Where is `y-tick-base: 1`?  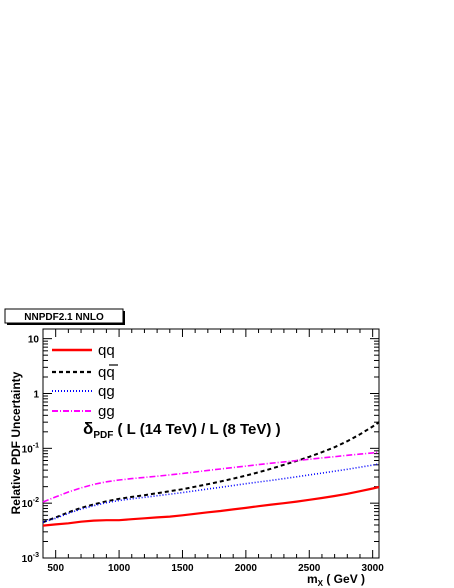
y-tick-base: 1 is located at coordinates (36, 394).